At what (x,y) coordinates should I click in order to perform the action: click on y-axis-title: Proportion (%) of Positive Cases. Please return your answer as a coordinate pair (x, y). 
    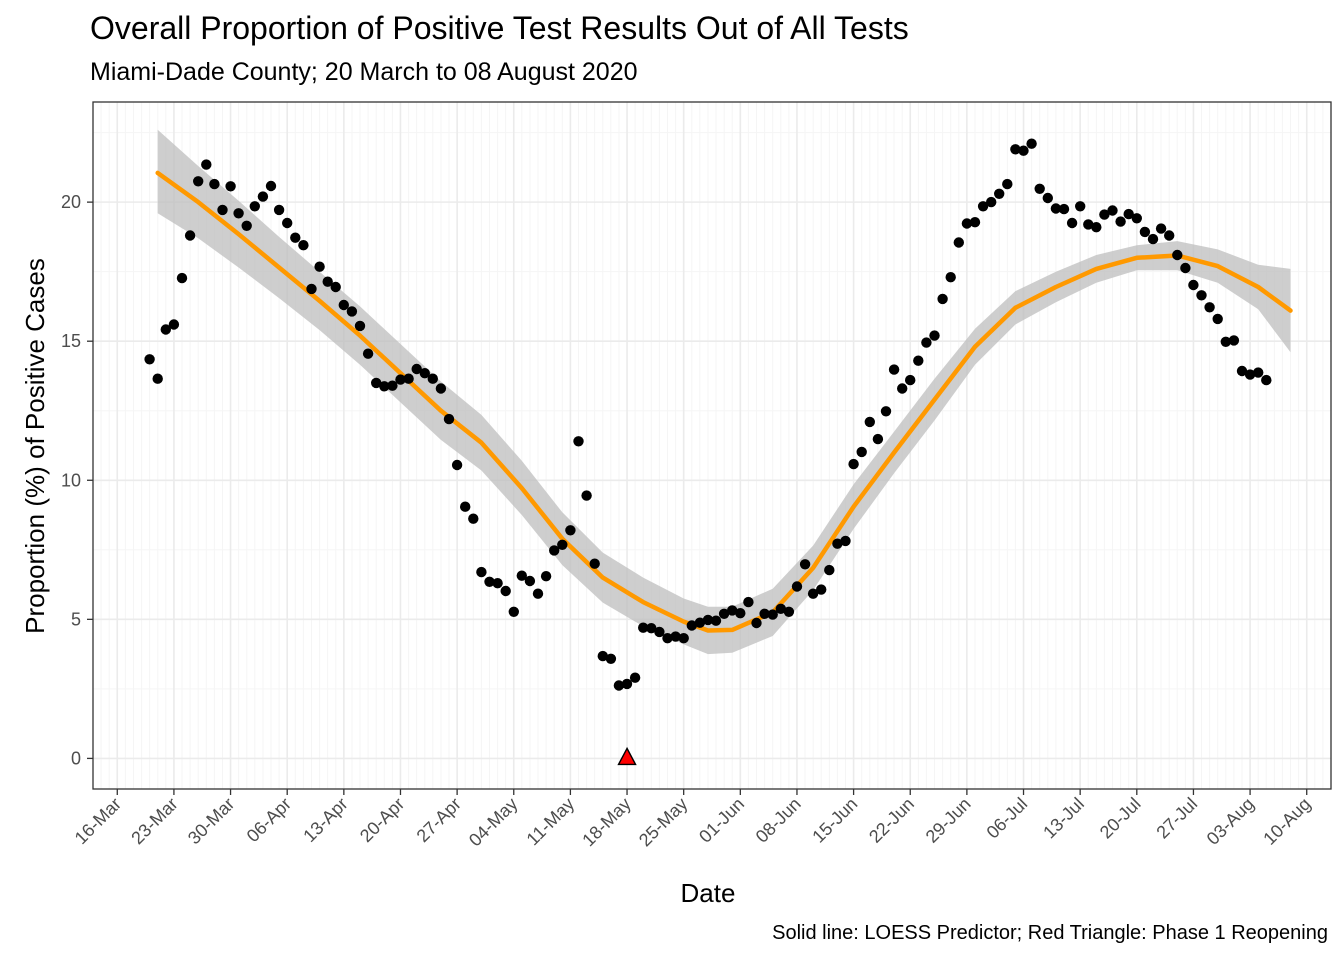
    Looking at the image, I should click on (35, 446).